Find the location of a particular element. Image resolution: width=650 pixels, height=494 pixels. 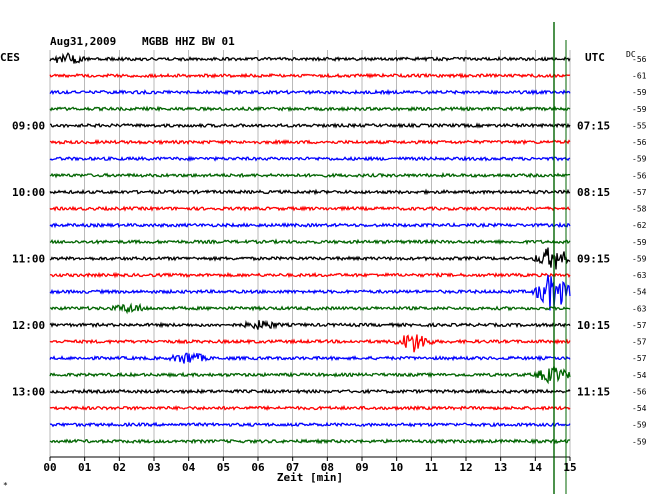

left-hour-label: 10:00 is located at coordinates (28, 192).